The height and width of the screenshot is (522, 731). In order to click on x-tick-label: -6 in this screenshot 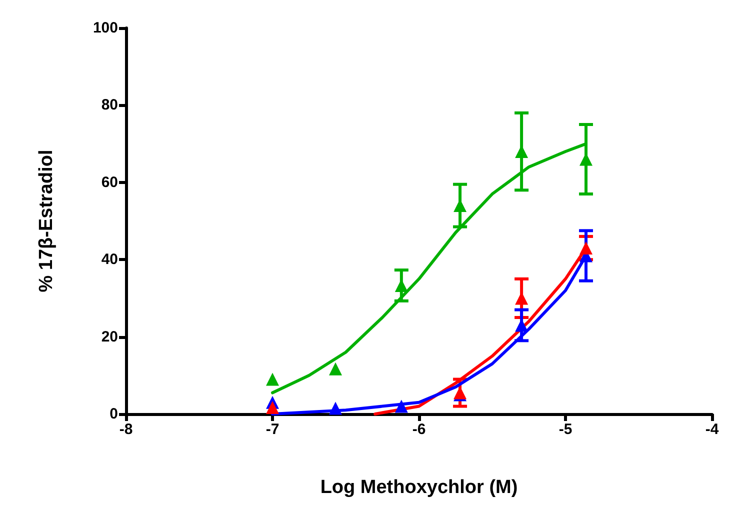, I will do `click(419, 429)`.